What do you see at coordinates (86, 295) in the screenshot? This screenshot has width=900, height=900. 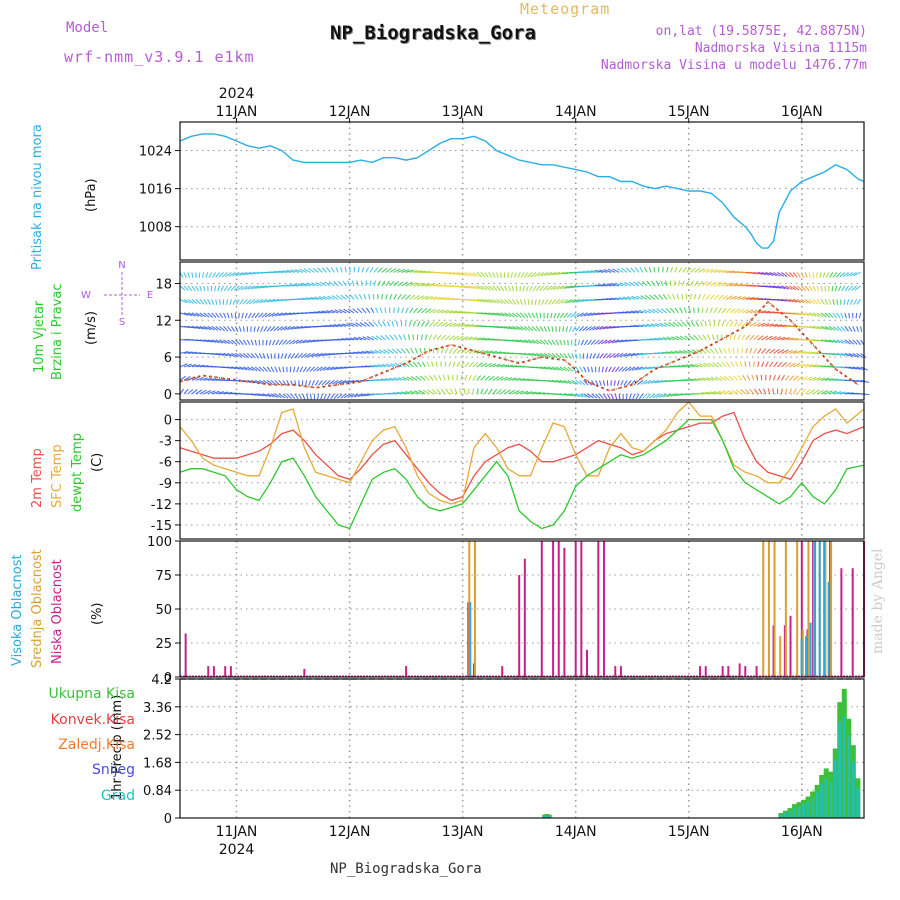 I see `compass-letter: W` at bounding box center [86, 295].